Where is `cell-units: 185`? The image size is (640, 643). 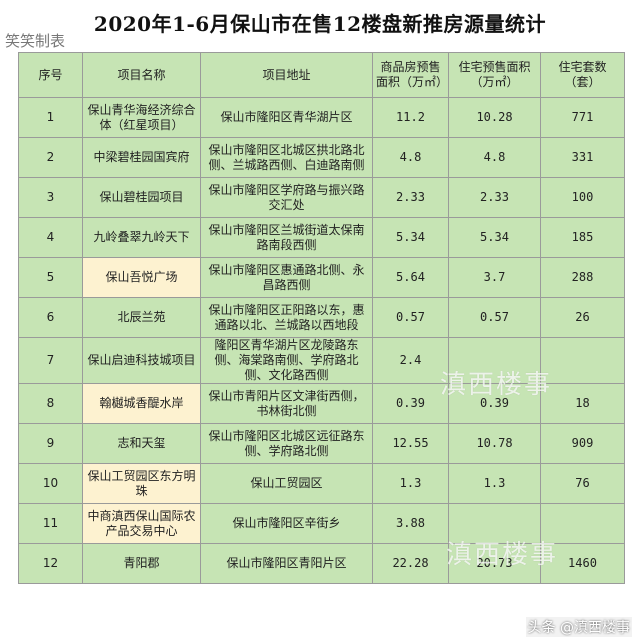 cell-units: 185 is located at coordinates (582, 237).